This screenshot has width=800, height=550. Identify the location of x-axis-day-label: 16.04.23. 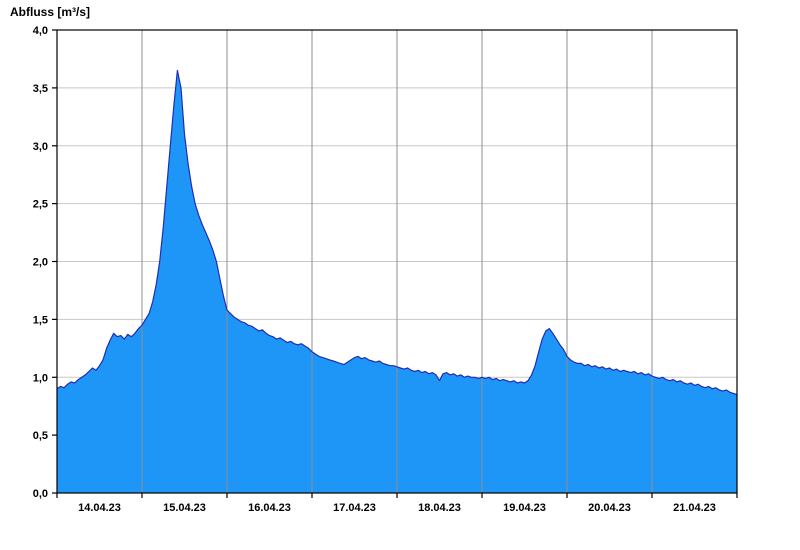
(269, 508).